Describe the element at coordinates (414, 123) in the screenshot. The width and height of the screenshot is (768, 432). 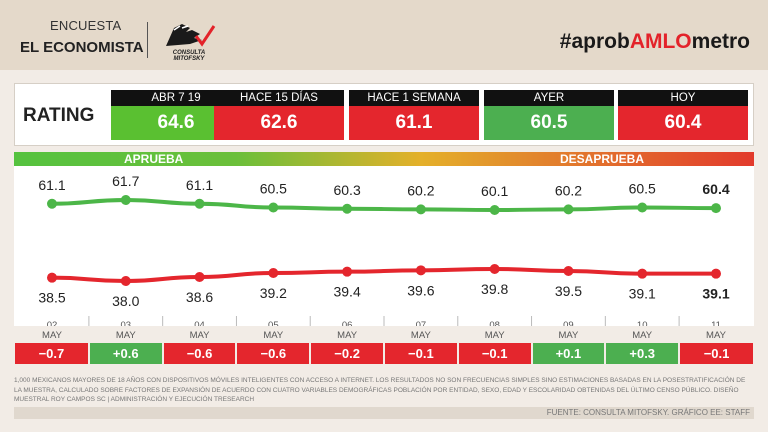
I see `rating-card-value: 61.1` at that location.